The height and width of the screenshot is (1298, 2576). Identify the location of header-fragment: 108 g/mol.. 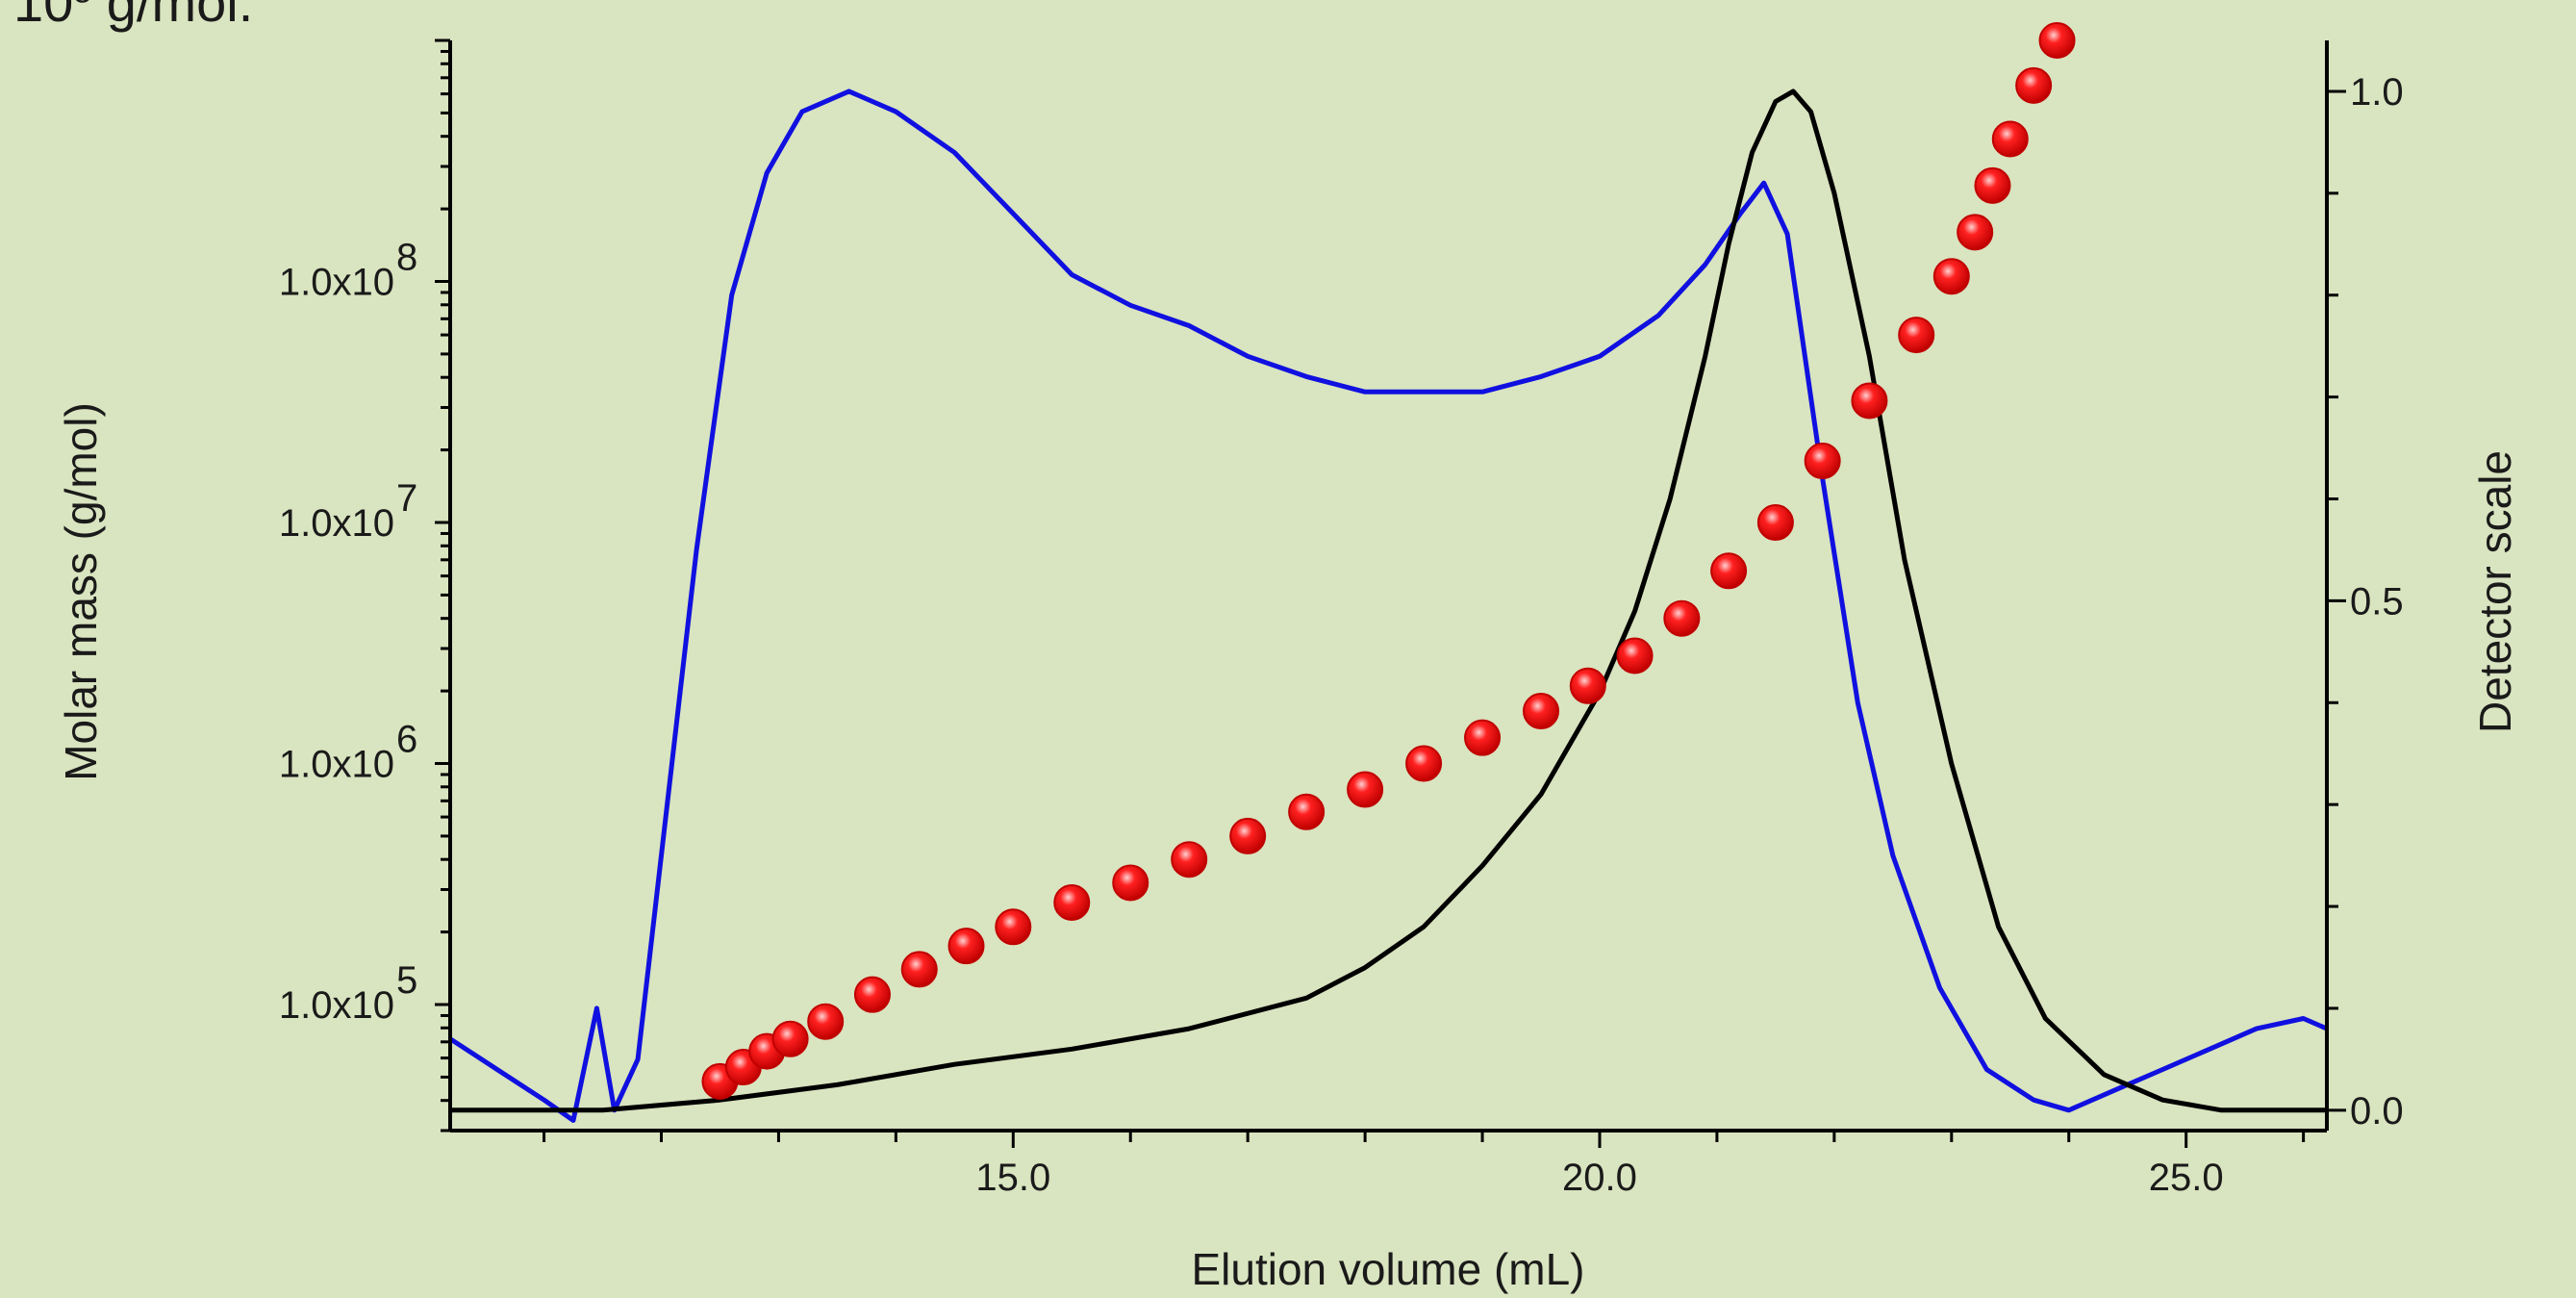
(133, 17).